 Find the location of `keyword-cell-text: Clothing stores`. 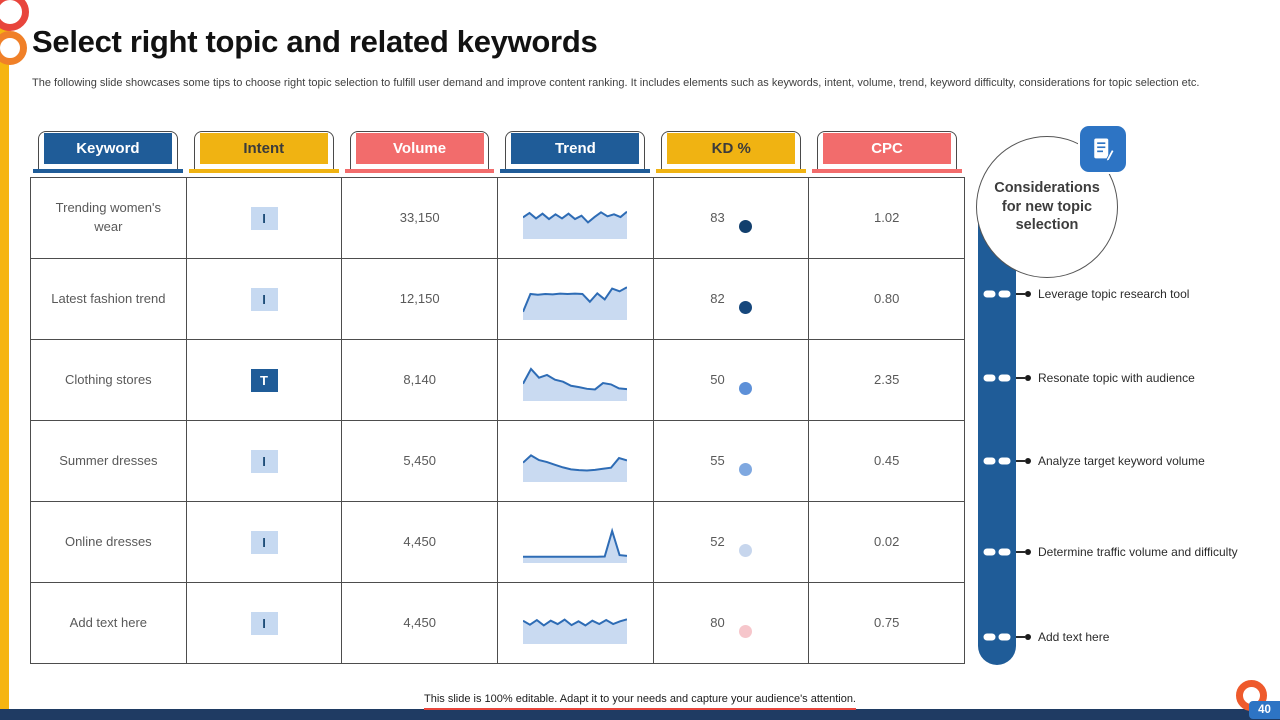

keyword-cell-text: Clothing stores is located at coordinates (108, 379).